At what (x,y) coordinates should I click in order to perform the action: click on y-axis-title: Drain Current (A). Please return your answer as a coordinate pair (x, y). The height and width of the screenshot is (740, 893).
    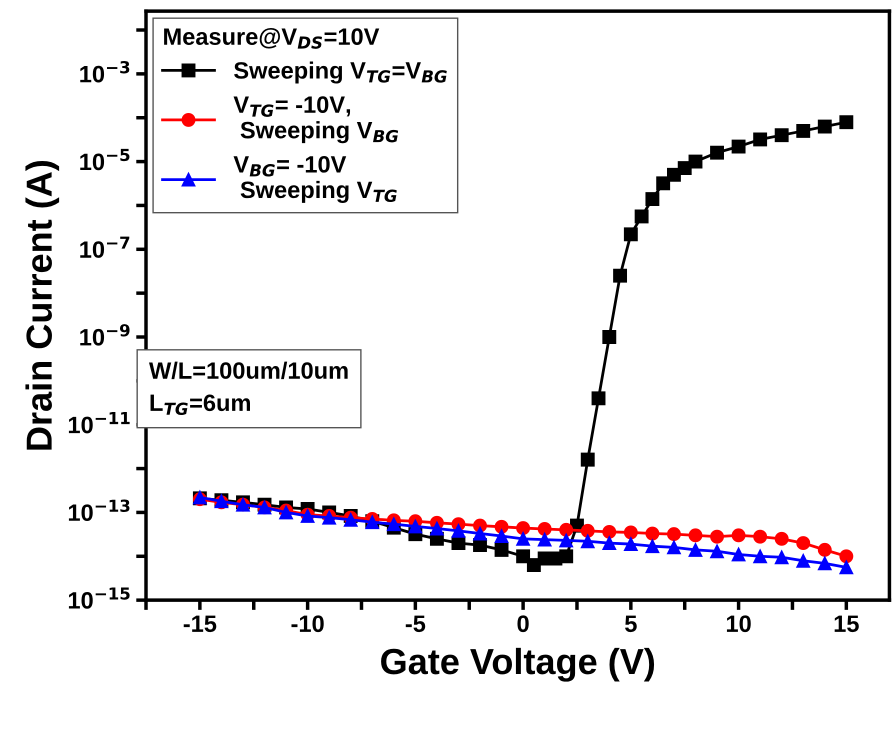
    Looking at the image, I should click on (42, 305).